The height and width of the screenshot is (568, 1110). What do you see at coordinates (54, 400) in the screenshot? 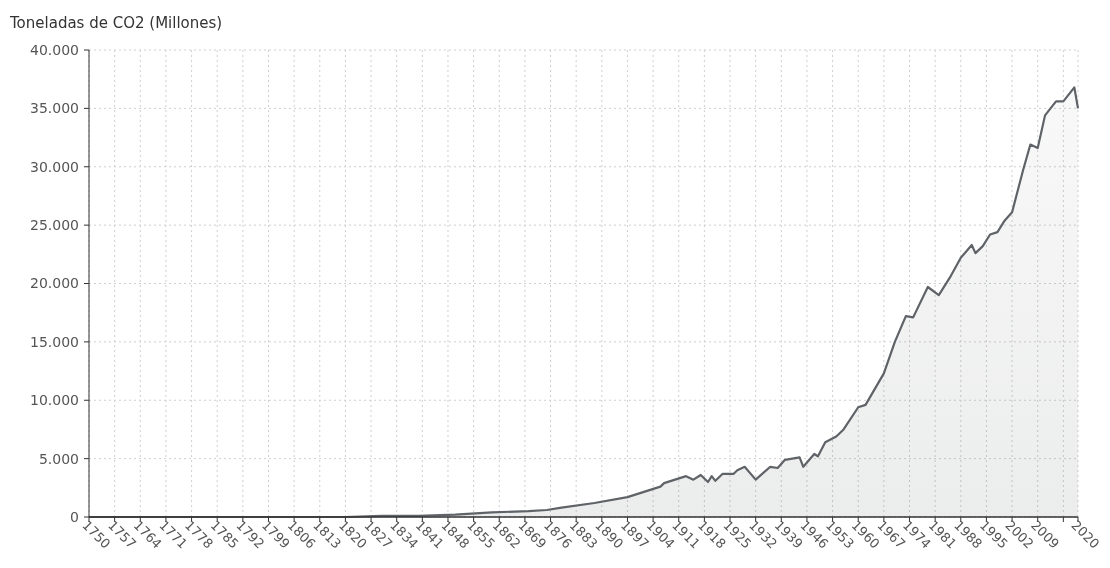
I see `y-tick-label: 10.000` at bounding box center [54, 400].